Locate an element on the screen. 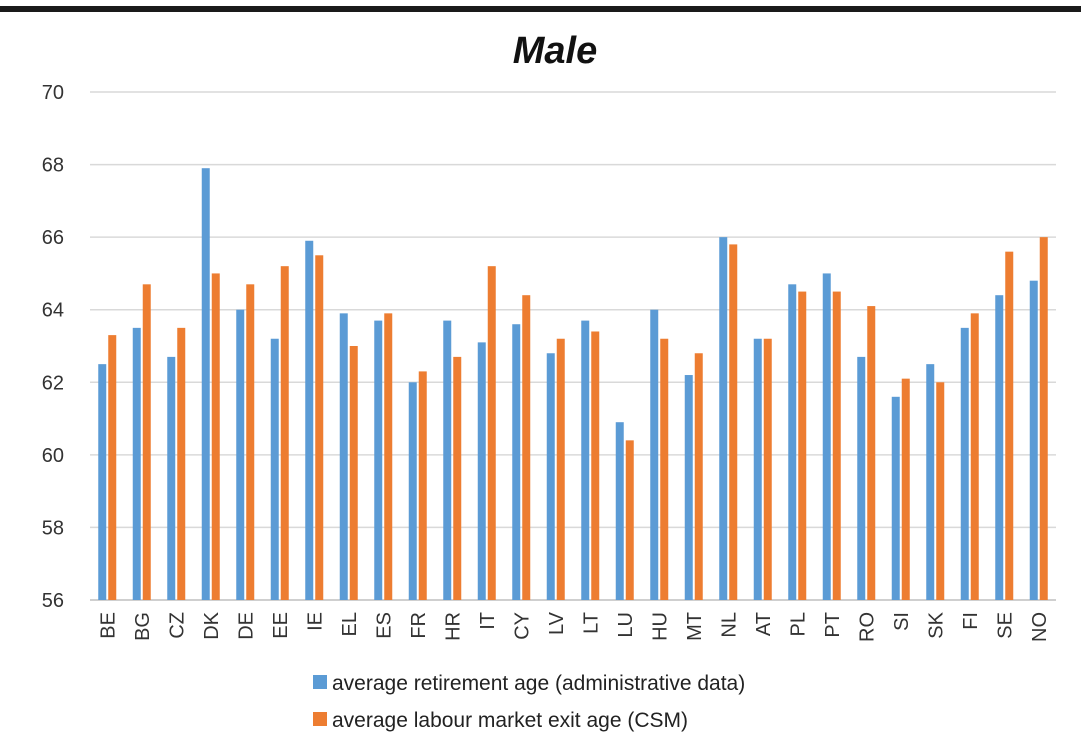 The height and width of the screenshot is (737, 1081). x-tick-label-EE: EE is located at coordinates (281, 625).